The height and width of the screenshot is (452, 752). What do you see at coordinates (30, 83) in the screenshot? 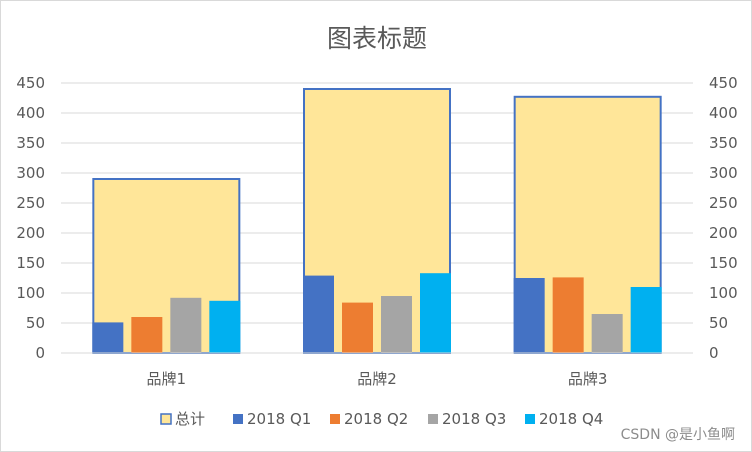
I see `y-tick-label-left: 450` at bounding box center [30, 83].